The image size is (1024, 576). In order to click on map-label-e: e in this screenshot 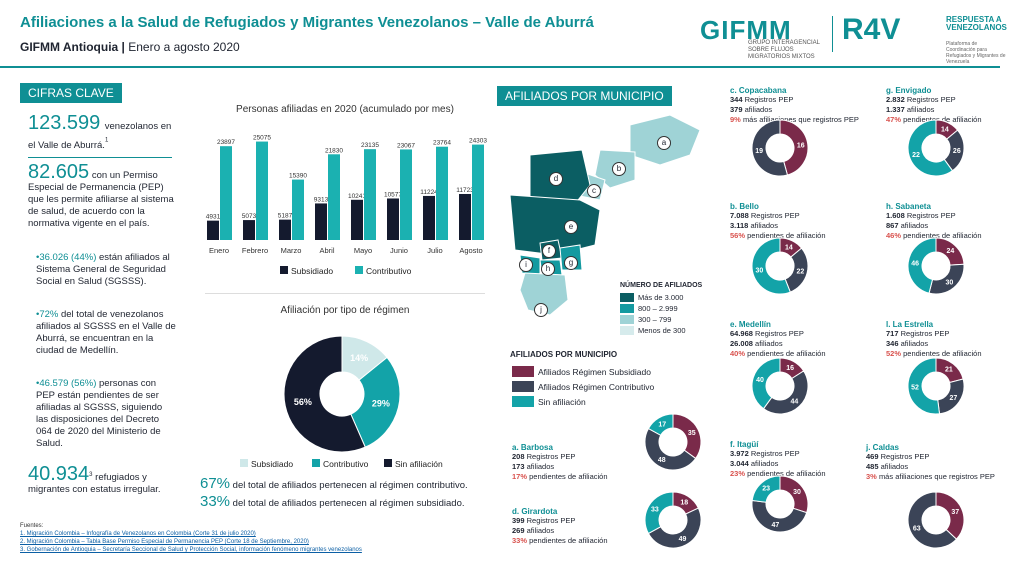, I will do `click(571, 227)`.